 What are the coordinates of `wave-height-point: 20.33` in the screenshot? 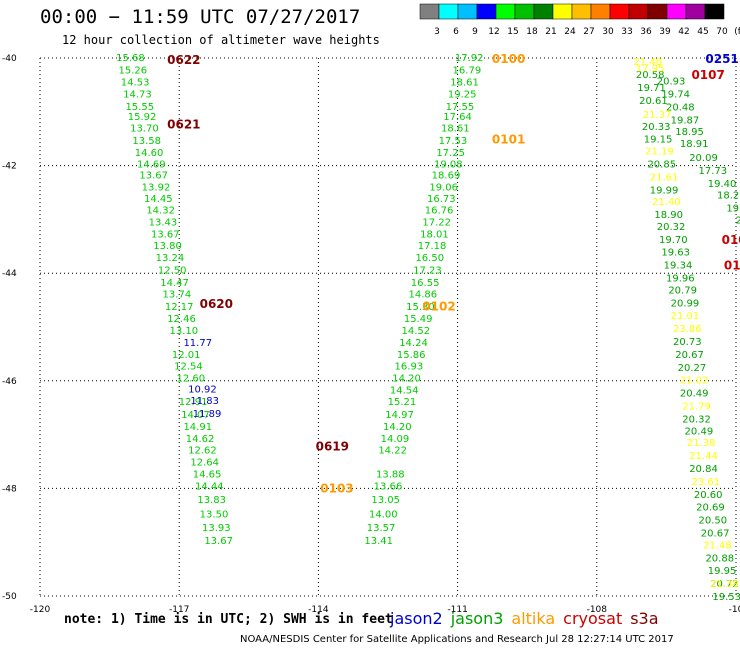 It's located at (656, 127).